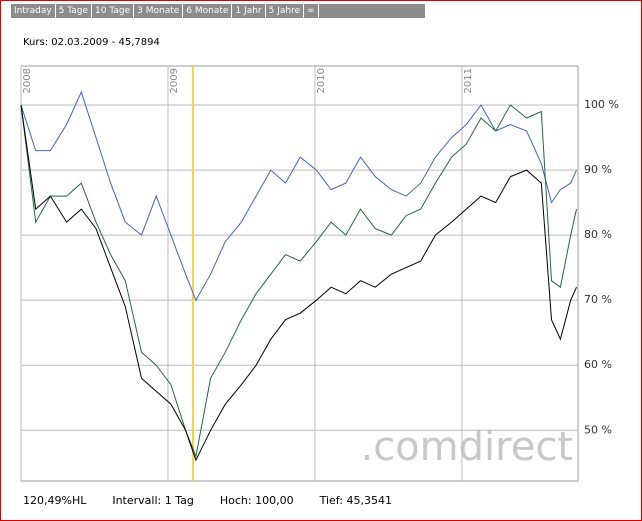 This screenshot has height=521, width=642. What do you see at coordinates (256, 500) in the screenshot?
I see `footer-item: Hoch: 100,00` at bounding box center [256, 500].